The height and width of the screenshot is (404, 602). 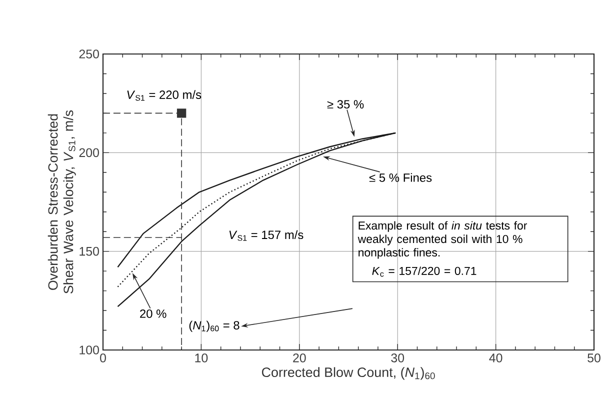 What do you see at coordinates (214, 326) in the screenshot?
I see `annotation: (N$_{1}$)$_{60}$ = 8` at bounding box center [214, 326].